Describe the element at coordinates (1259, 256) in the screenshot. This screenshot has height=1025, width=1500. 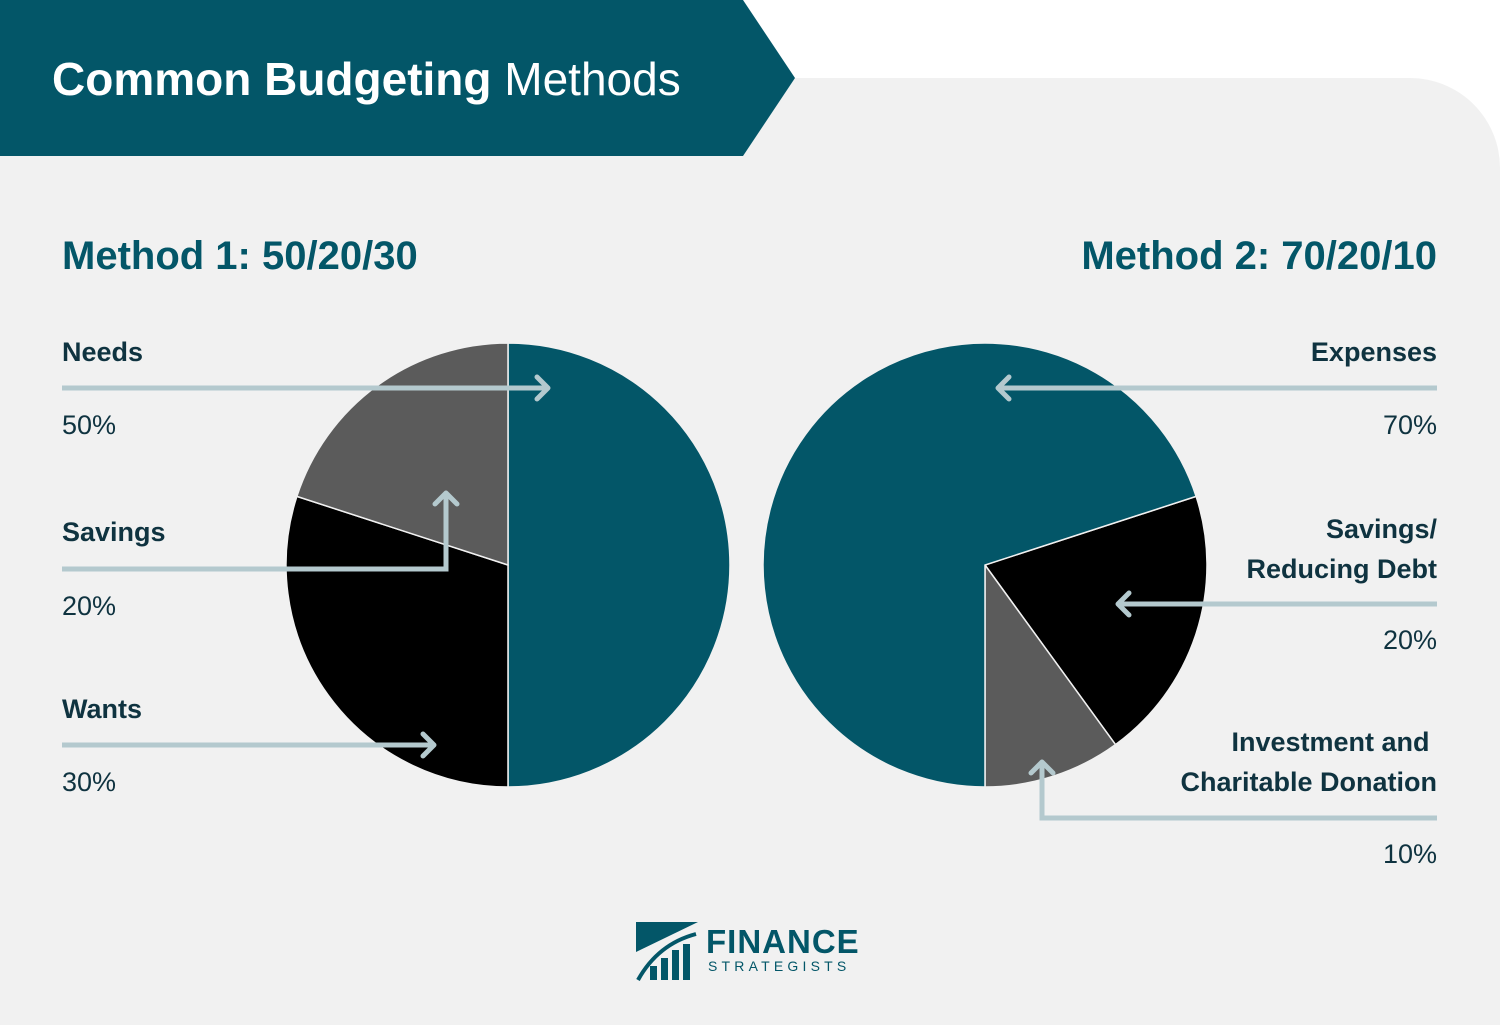
I see `method-2-title: Method 2: 70/20/10` at that location.